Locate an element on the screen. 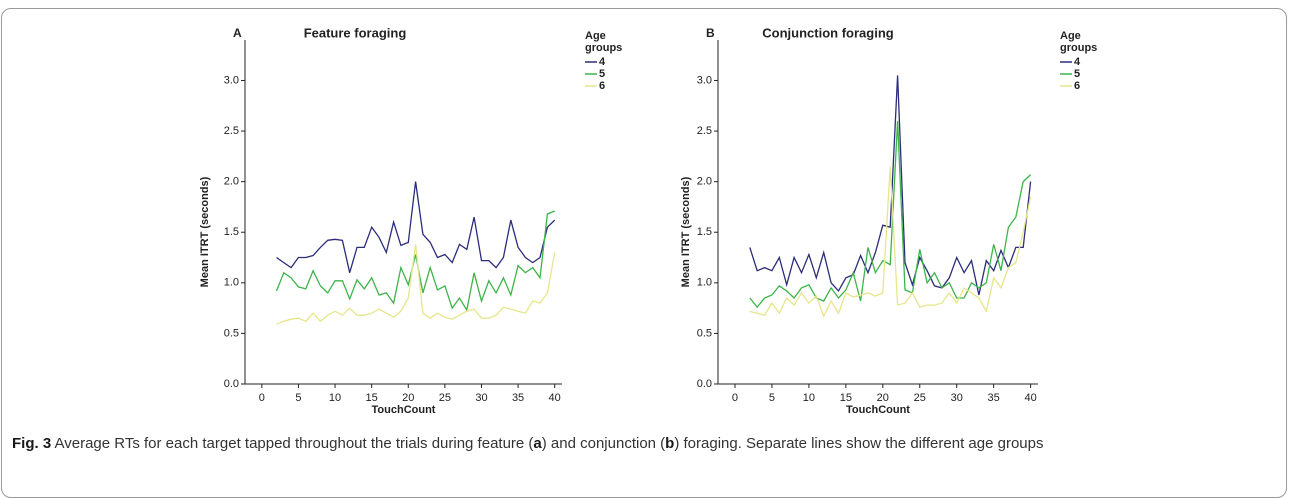 The width and height of the screenshot is (1290, 498). caption-text: ) and conjunction ( is located at coordinates (603, 443).